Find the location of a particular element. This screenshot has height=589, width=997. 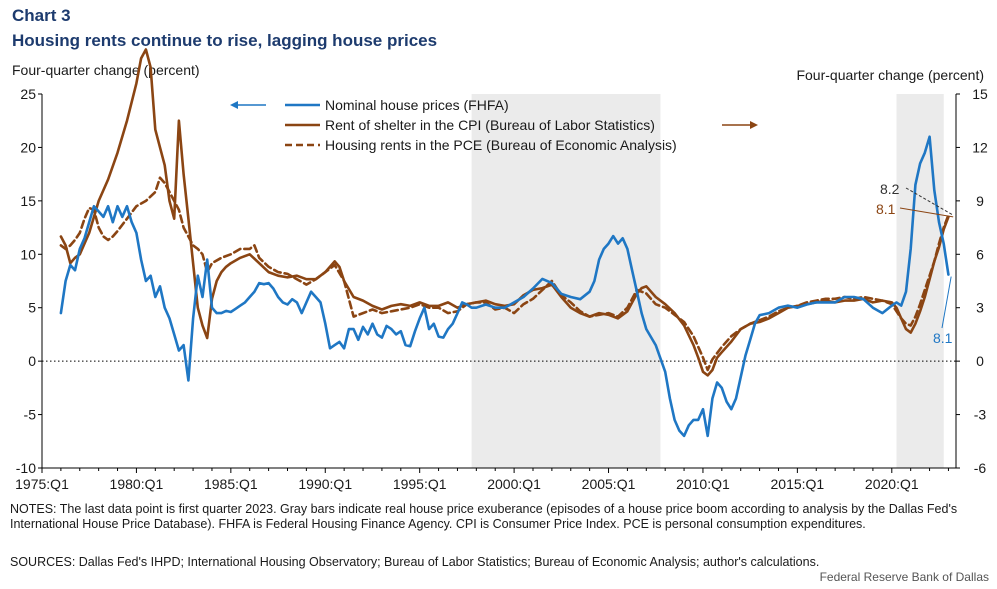

annotation-pce-leader is located at coordinates (929, 201).